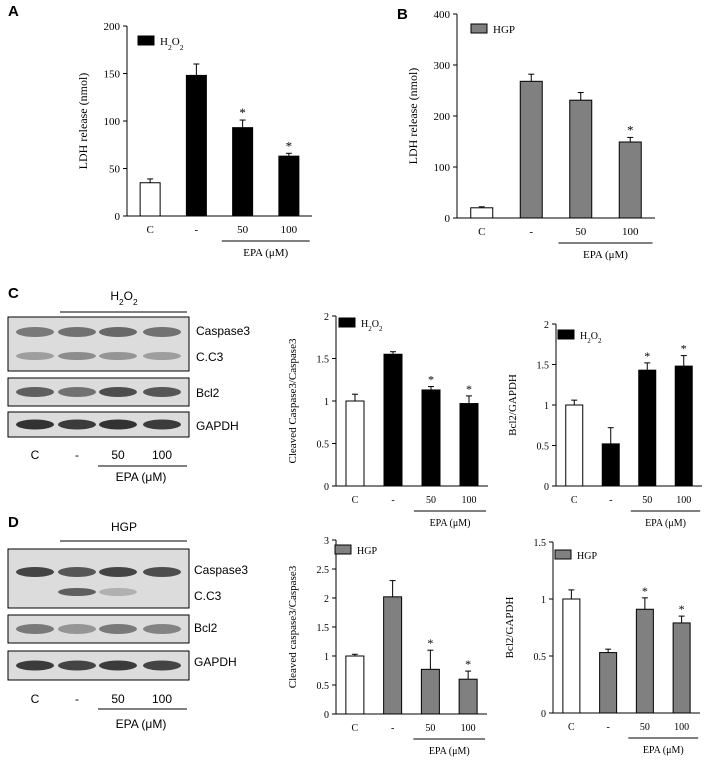 This screenshot has width=713, height=773. Describe the element at coordinates (162, 699) in the screenshot. I see `lane-label: 100` at that location.